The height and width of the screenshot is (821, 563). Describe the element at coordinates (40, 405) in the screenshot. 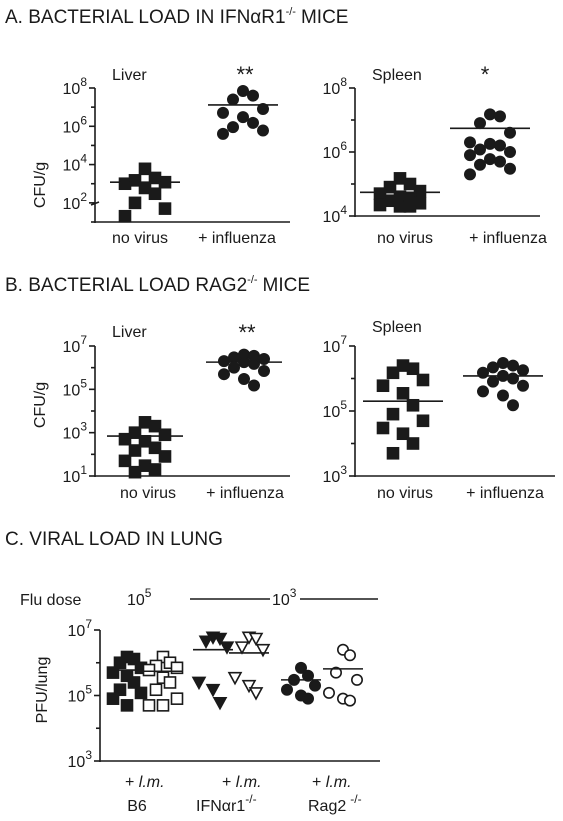

I see `chart-b-liver-ylabel: CFU/g` at that location.